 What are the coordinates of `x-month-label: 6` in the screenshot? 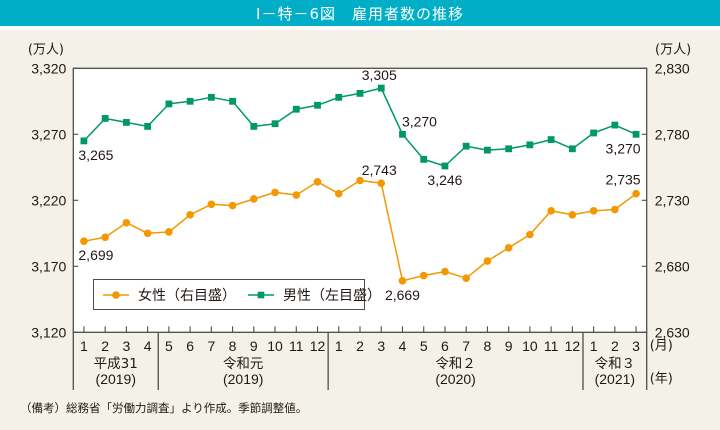 It's located at (445, 346).